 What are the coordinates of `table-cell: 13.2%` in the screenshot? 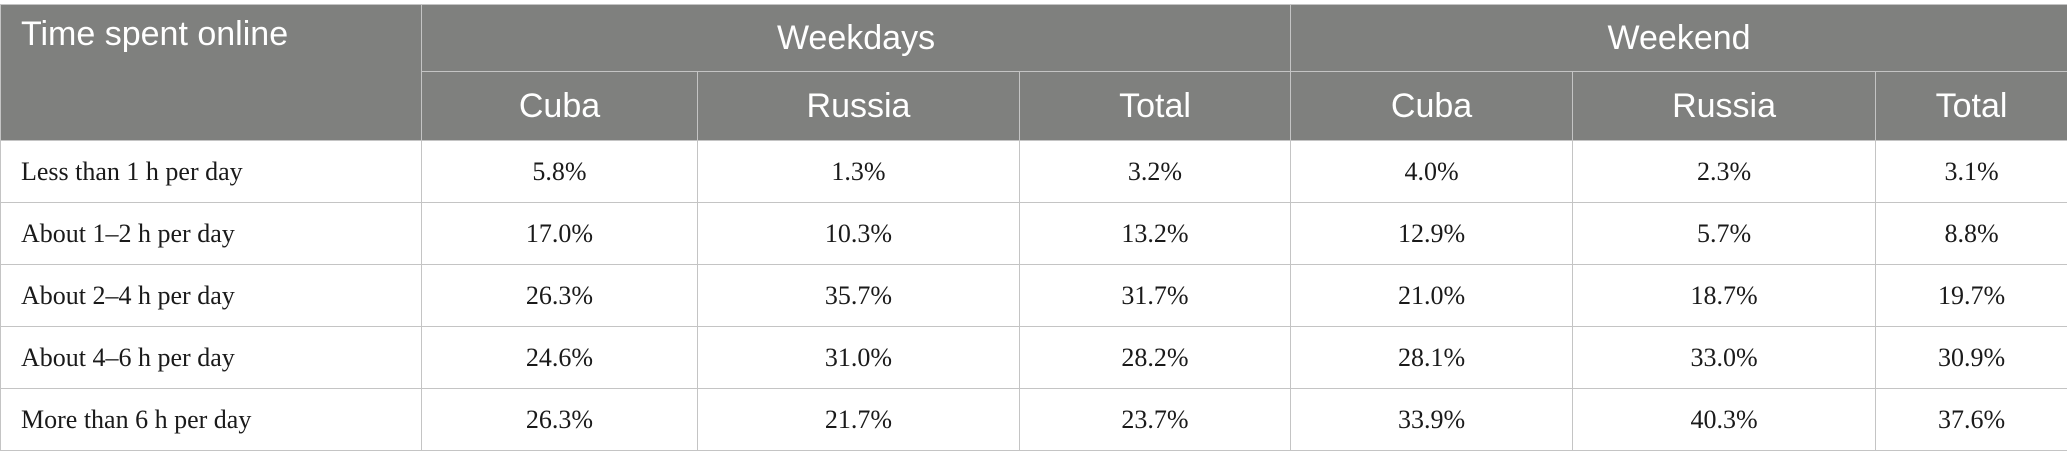 It's located at (1155, 233).